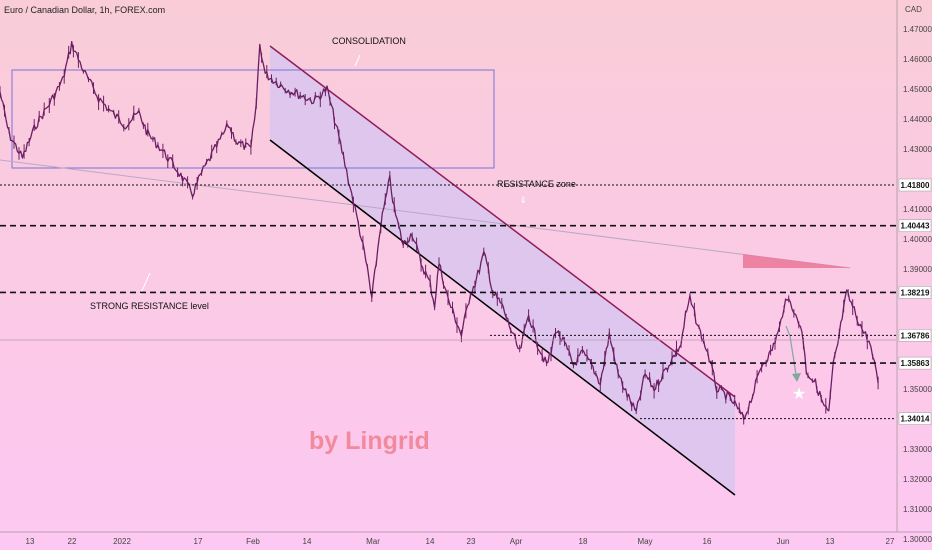 This screenshot has width=932, height=550. Describe the element at coordinates (890, 541) in the screenshot. I see `time-tick: 27` at that location.